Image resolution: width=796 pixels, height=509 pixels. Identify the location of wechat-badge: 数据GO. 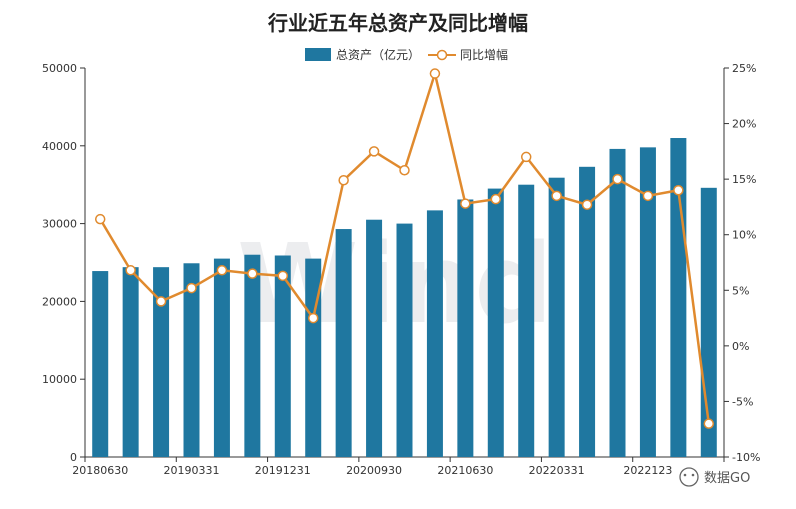
(714, 477).